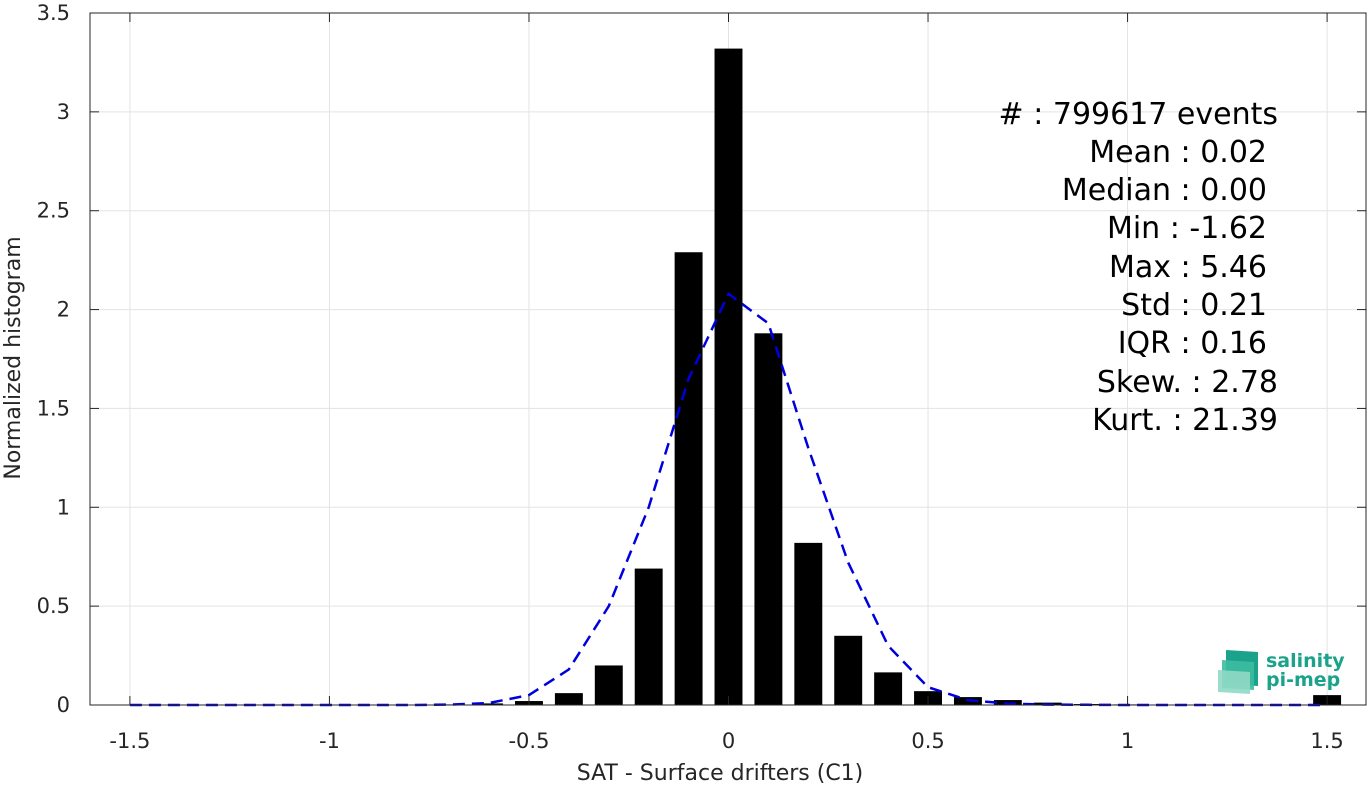 The width and height of the screenshot is (1367, 785). What do you see at coordinates (1305, 661) in the screenshot?
I see `logo-line-salinity: salinity` at bounding box center [1305, 661].